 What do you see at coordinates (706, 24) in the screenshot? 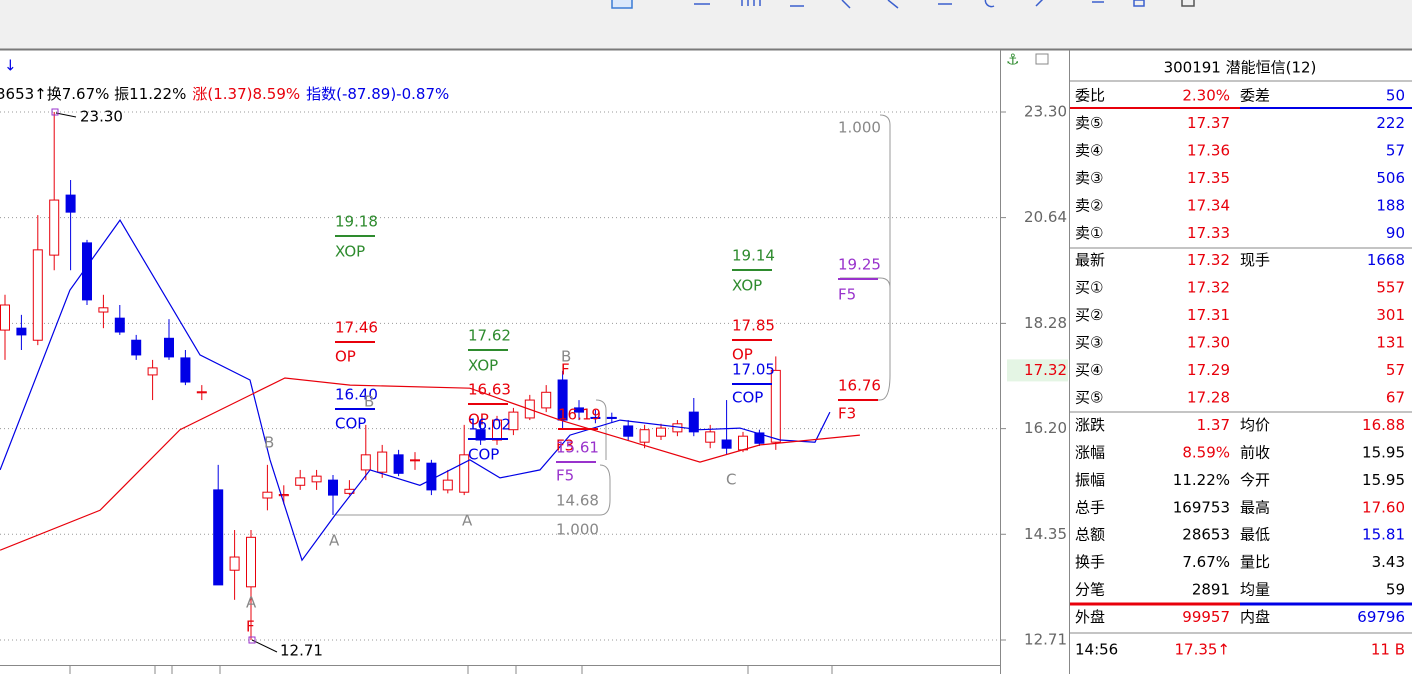
I see `toolbar` at bounding box center [706, 24].